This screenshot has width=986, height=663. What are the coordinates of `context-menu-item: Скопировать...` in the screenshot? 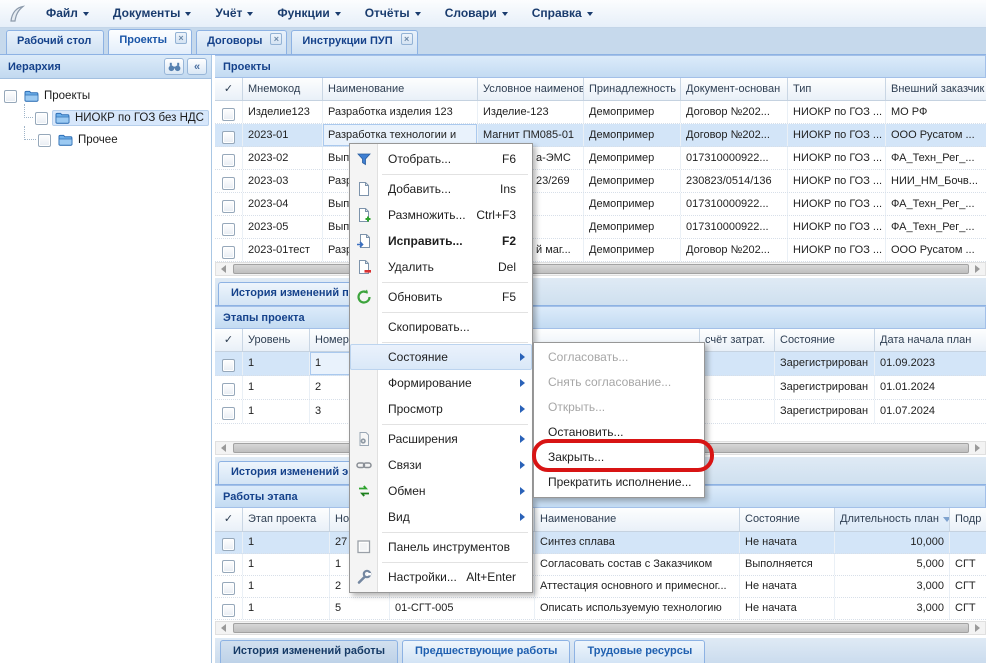 It's located at (441, 327).